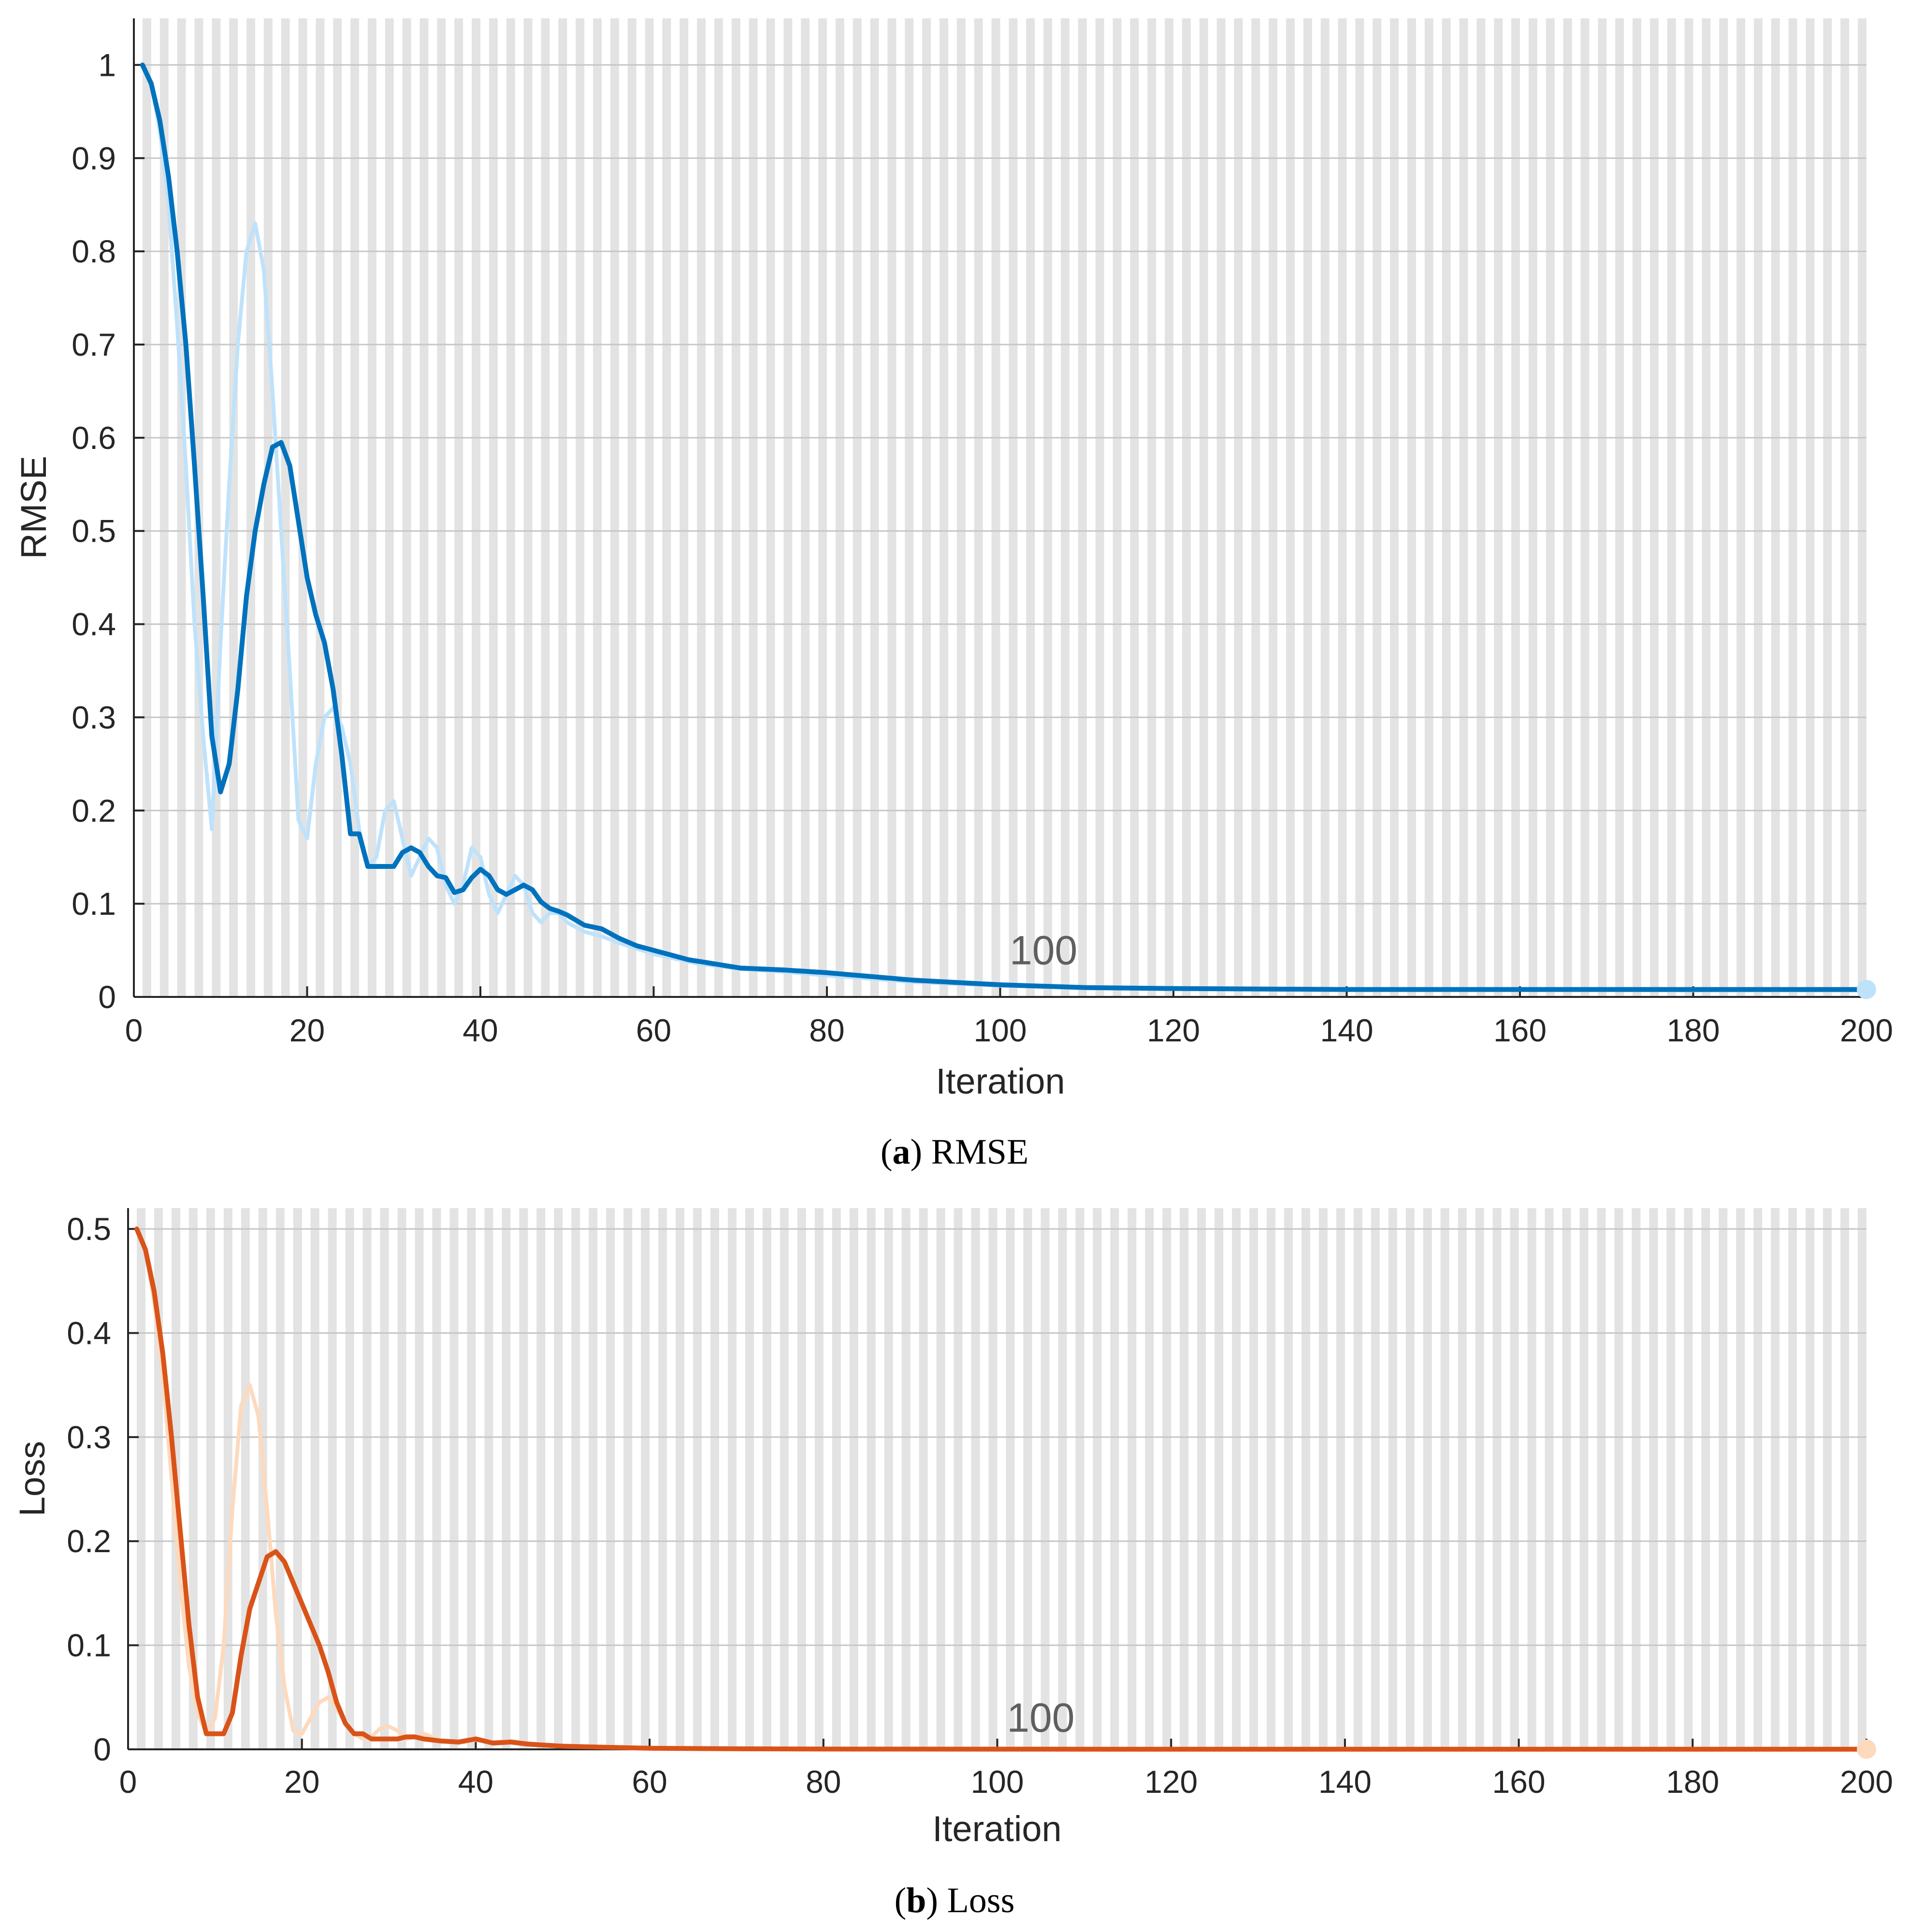  Describe the element at coordinates (1866, 989) in the screenshot. I see `final-point-marker-rmse` at that location.